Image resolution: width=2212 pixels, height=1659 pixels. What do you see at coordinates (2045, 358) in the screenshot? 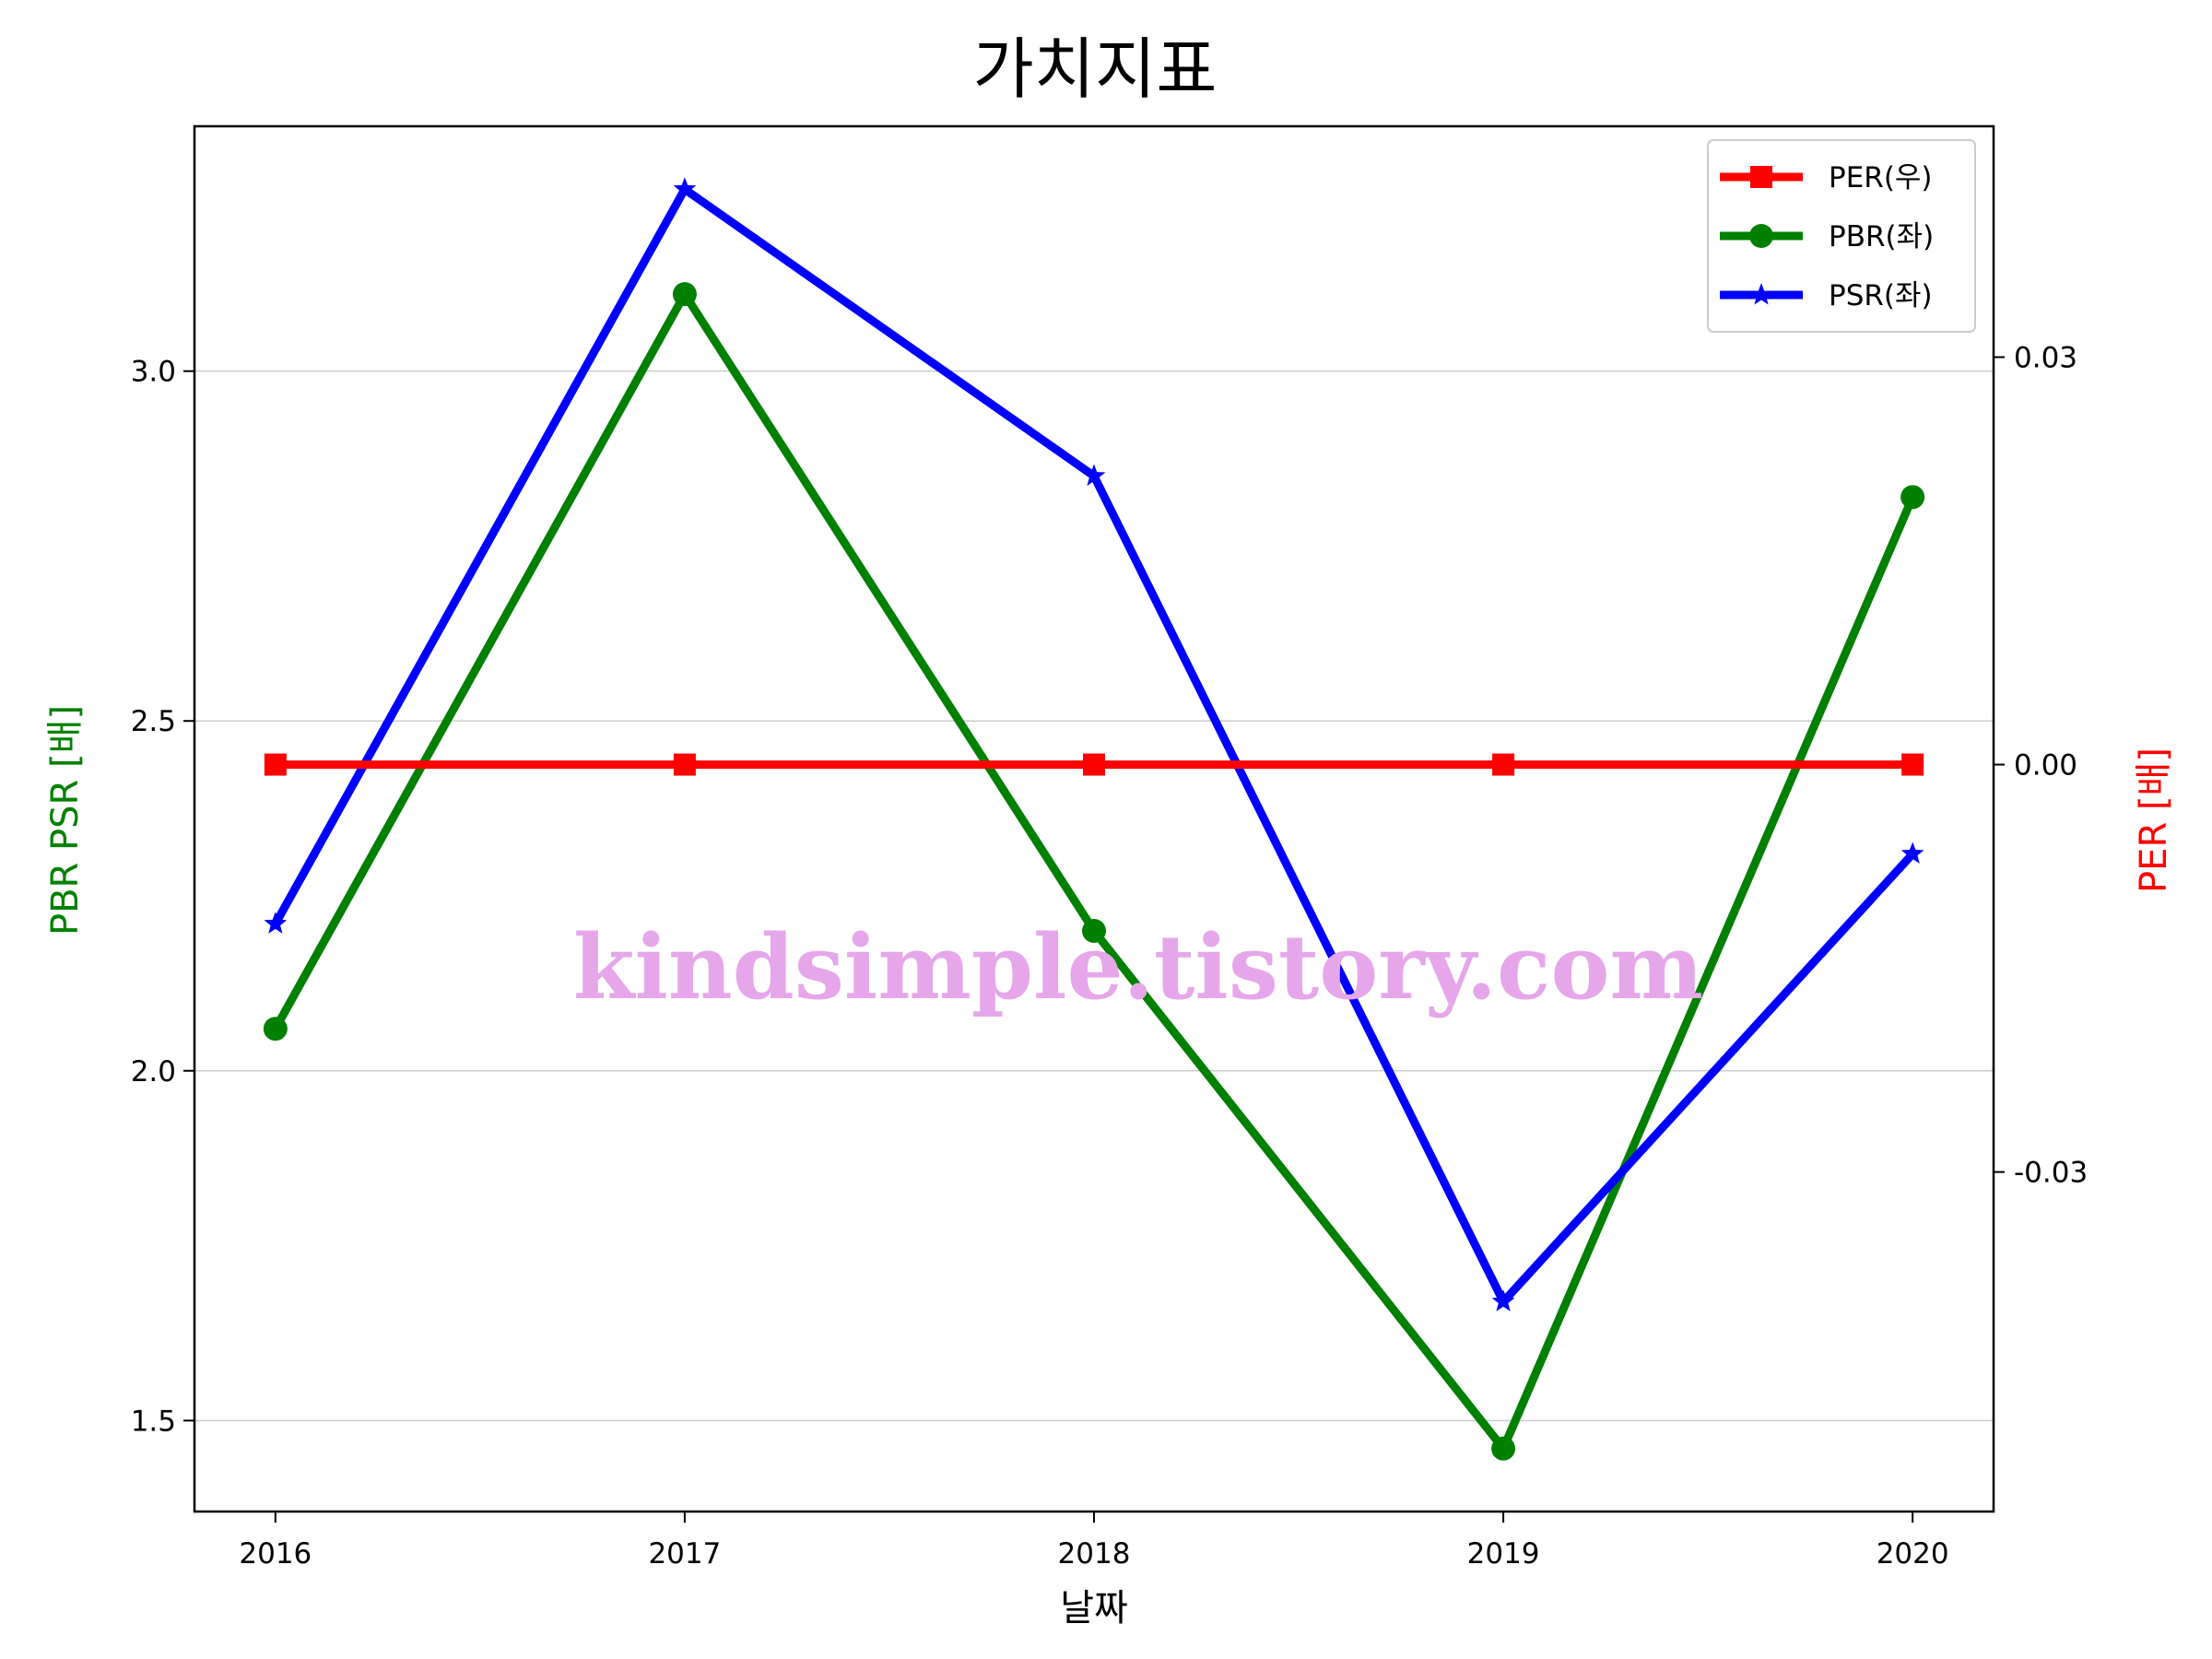
I see `y-right-tick-label: 0.03` at bounding box center [2045, 358].